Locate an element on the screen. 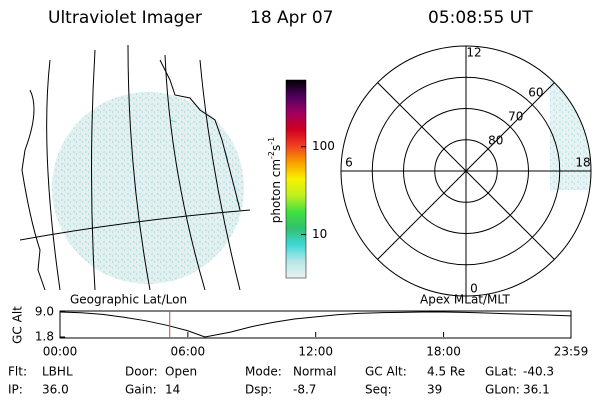 This screenshot has width=600, height=400. x-tick-label: 18:00 is located at coordinates (443, 352).